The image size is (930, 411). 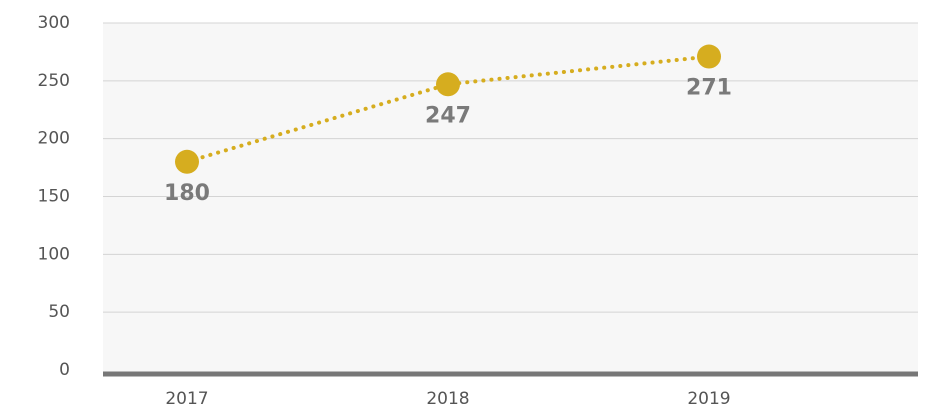 What do you see at coordinates (708, 399) in the screenshot?
I see `x-tick-label: 2019` at bounding box center [708, 399].